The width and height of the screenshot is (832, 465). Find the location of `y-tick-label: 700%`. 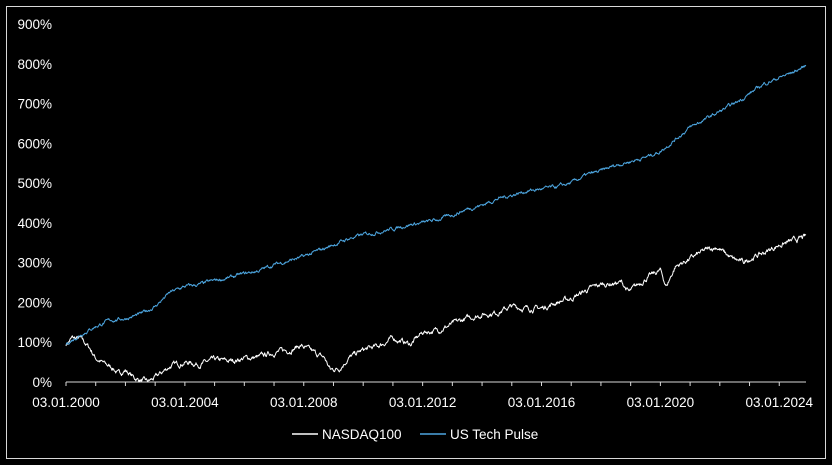

y-tick-label: 700% is located at coordinates (34, 104).